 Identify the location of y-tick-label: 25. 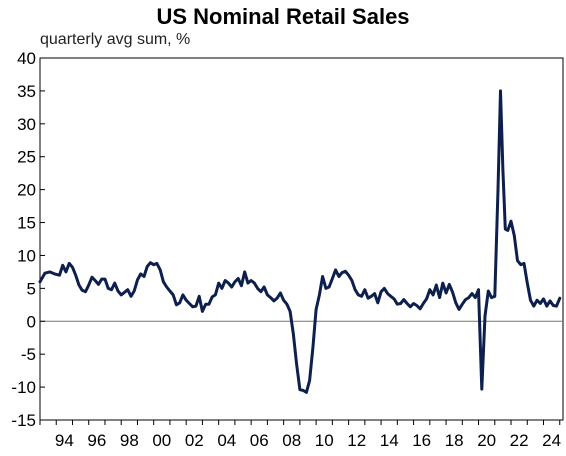
(26, 157).